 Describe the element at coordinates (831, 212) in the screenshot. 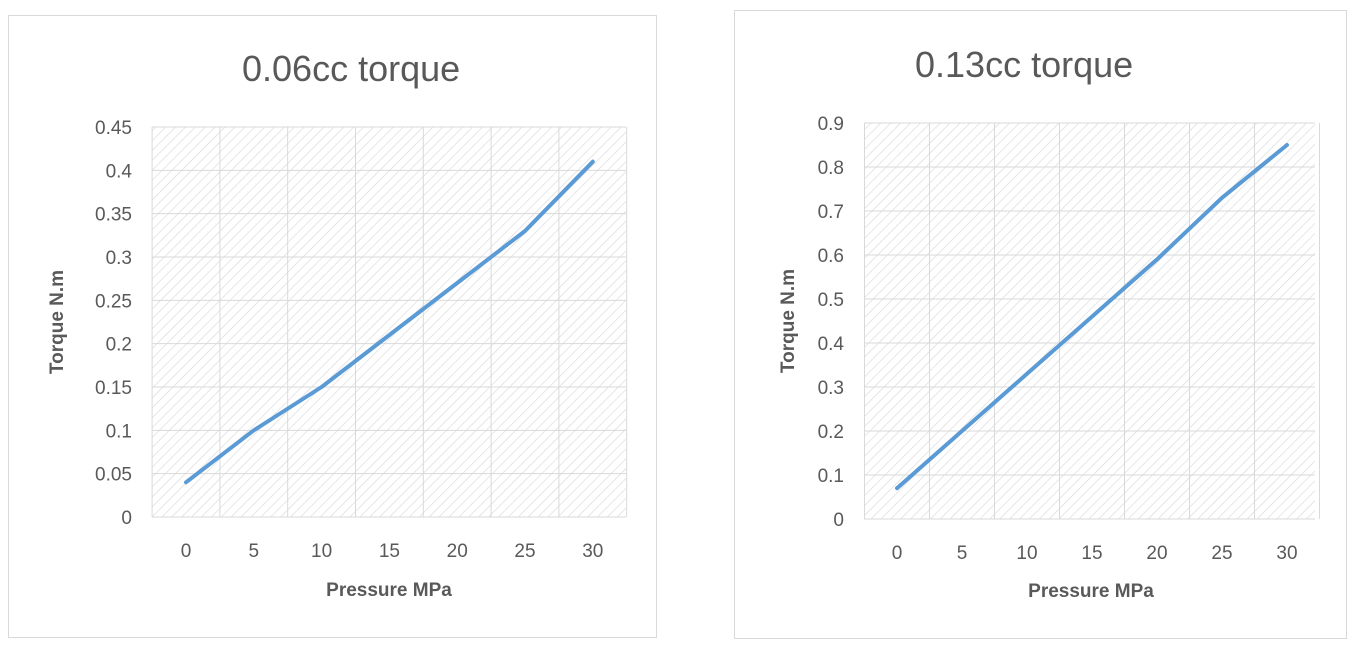

I see `y-tick-label: 0.7` at that location.